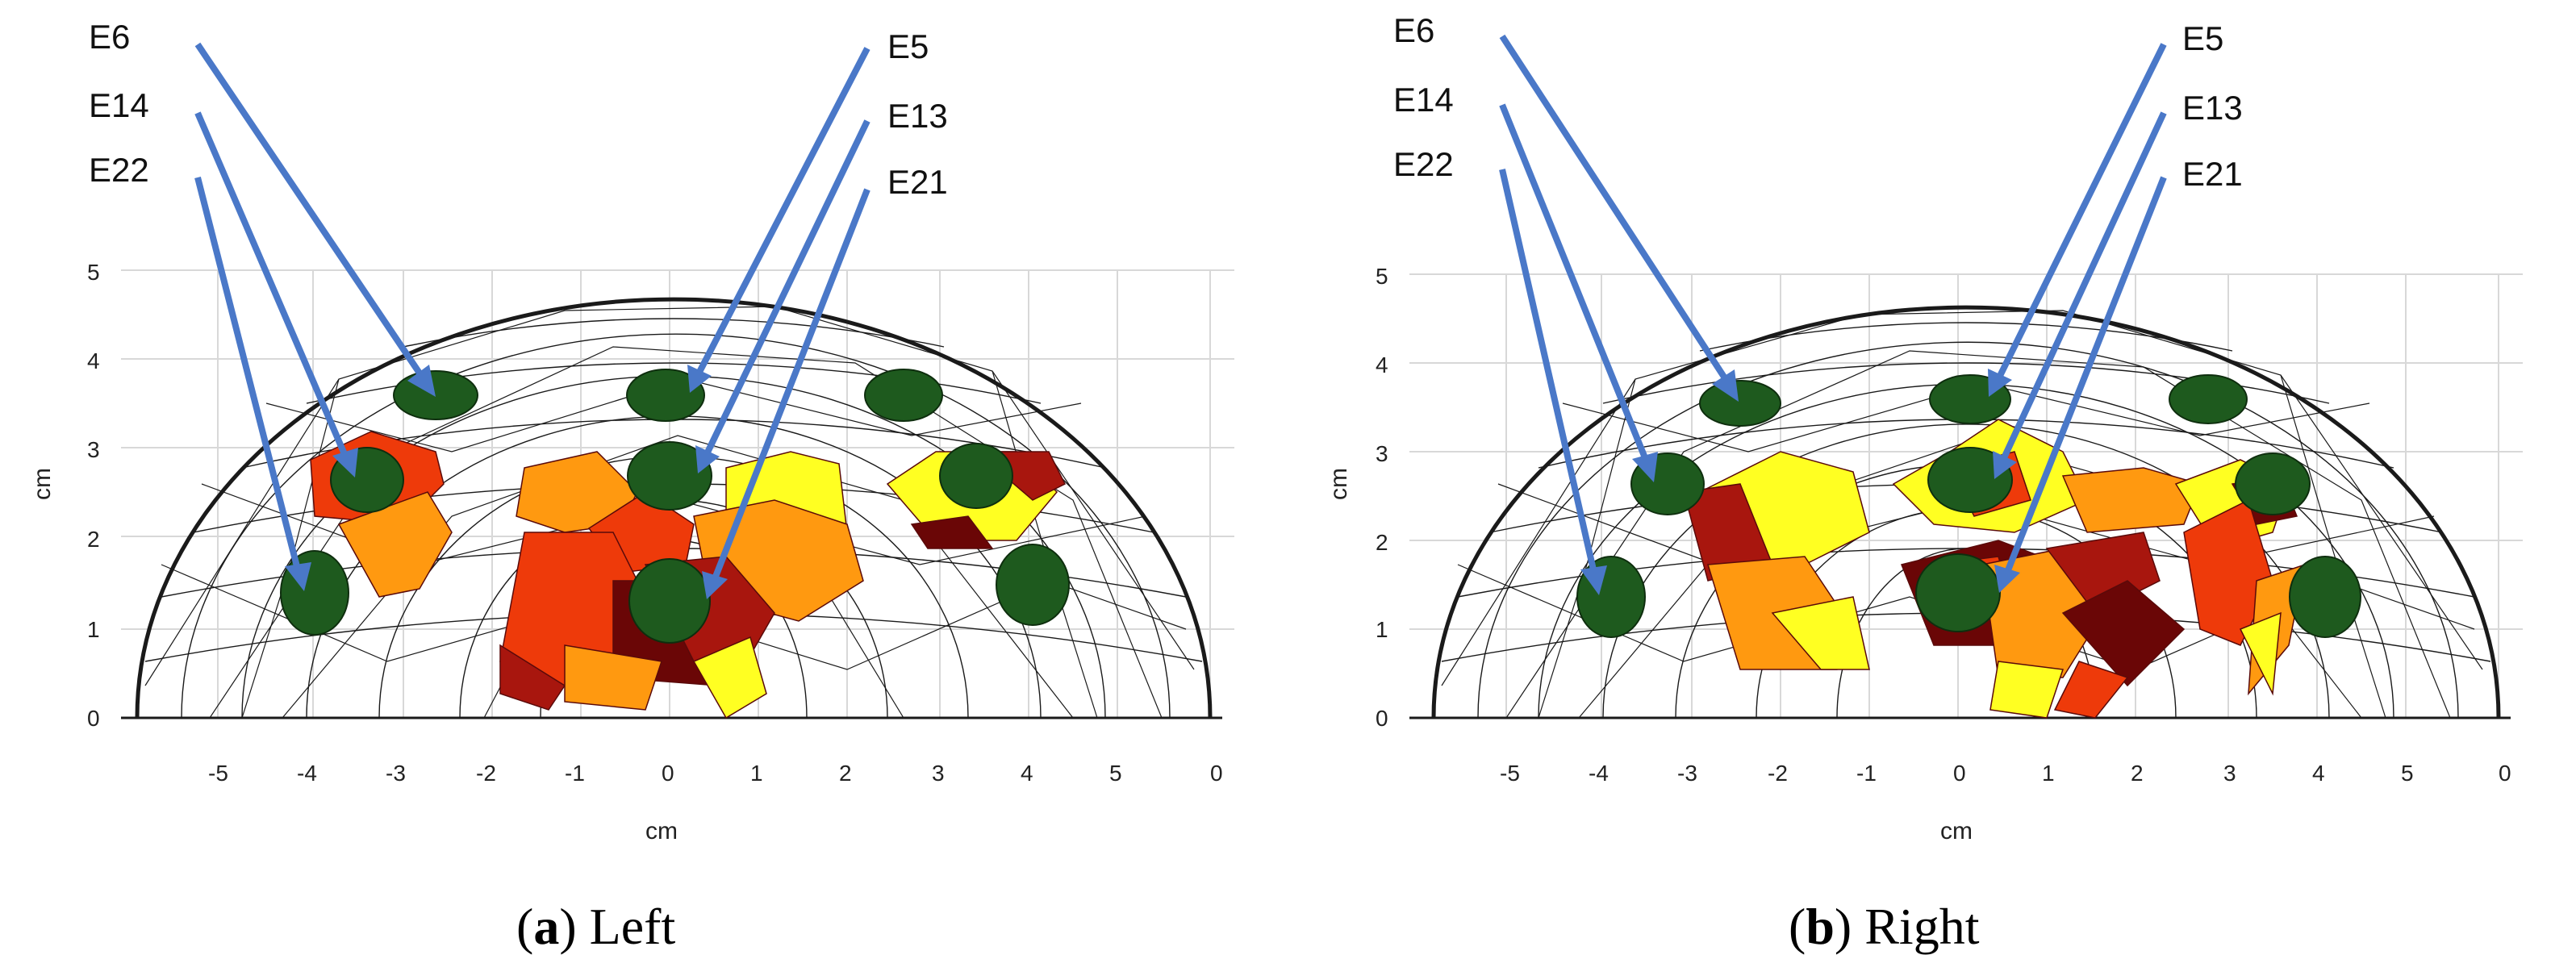  I want to click on electrode-e5, so click(666, 396).